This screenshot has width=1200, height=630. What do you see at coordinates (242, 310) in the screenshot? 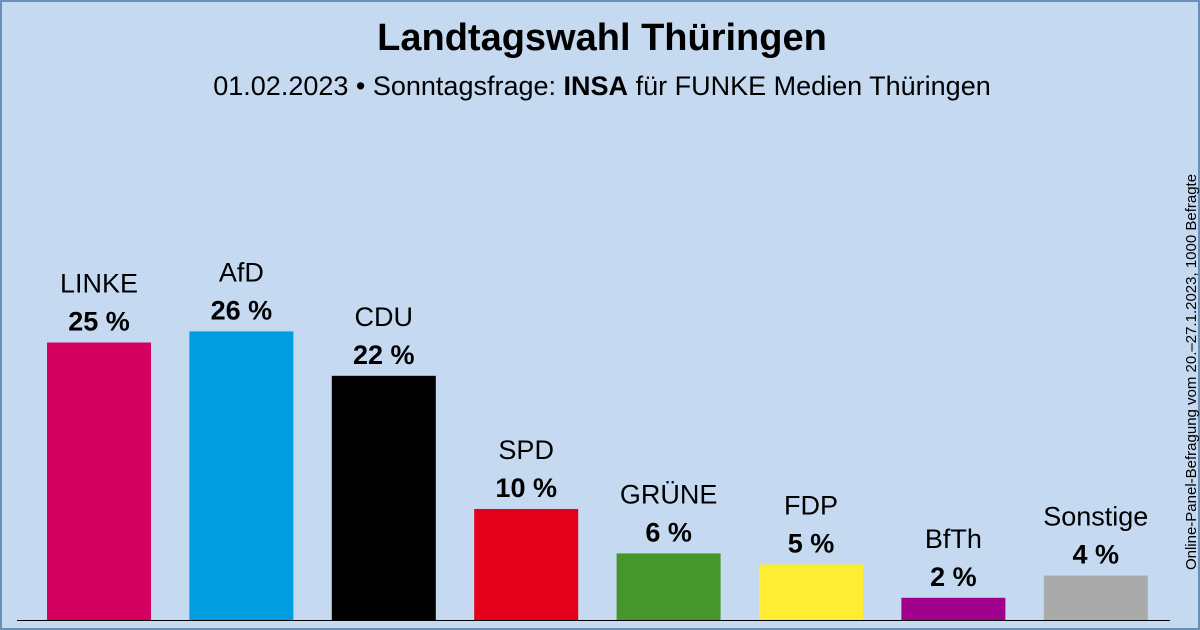
I see `value-label-afd: 26 %` at bounding box center [242, 310].